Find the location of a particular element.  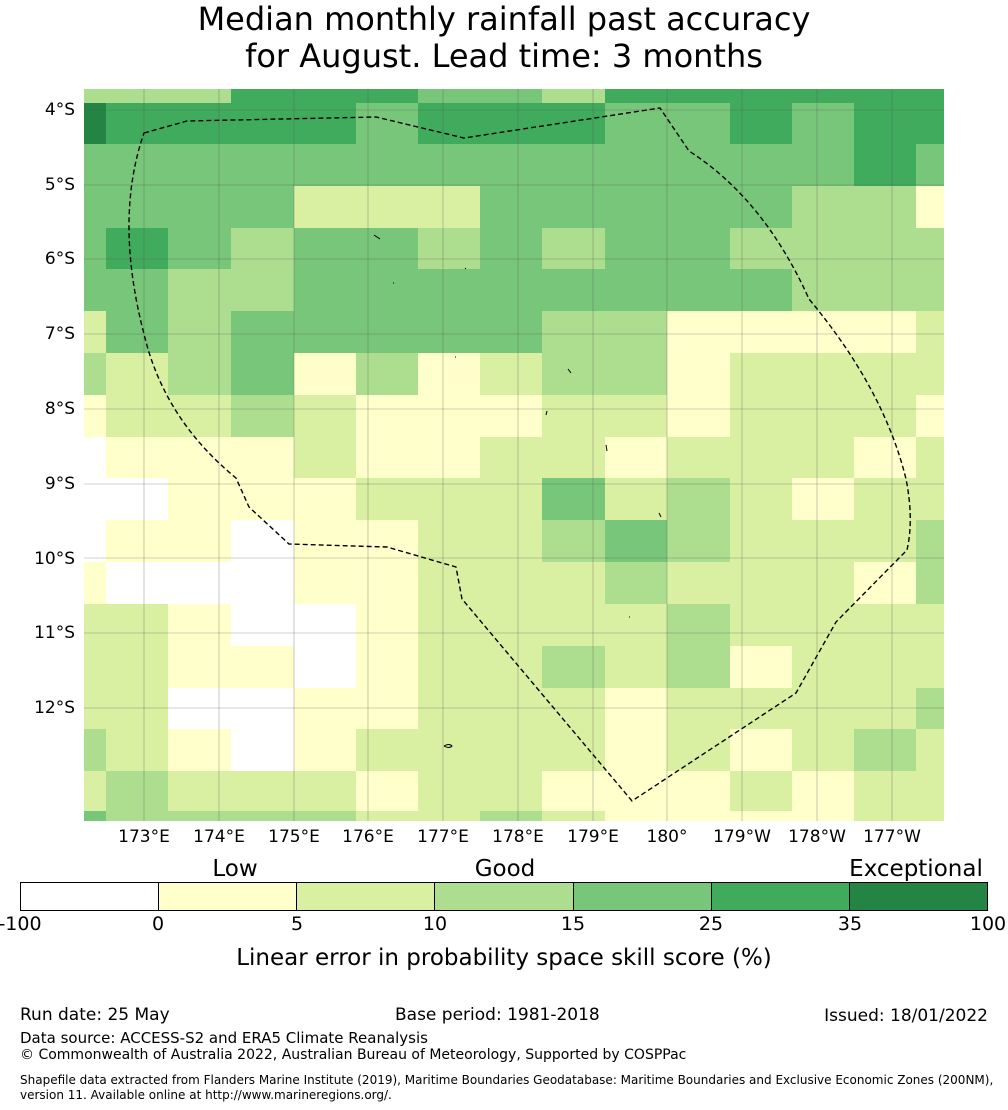

run-date: Run date: 25 May is located at coordinates (95, 1015).